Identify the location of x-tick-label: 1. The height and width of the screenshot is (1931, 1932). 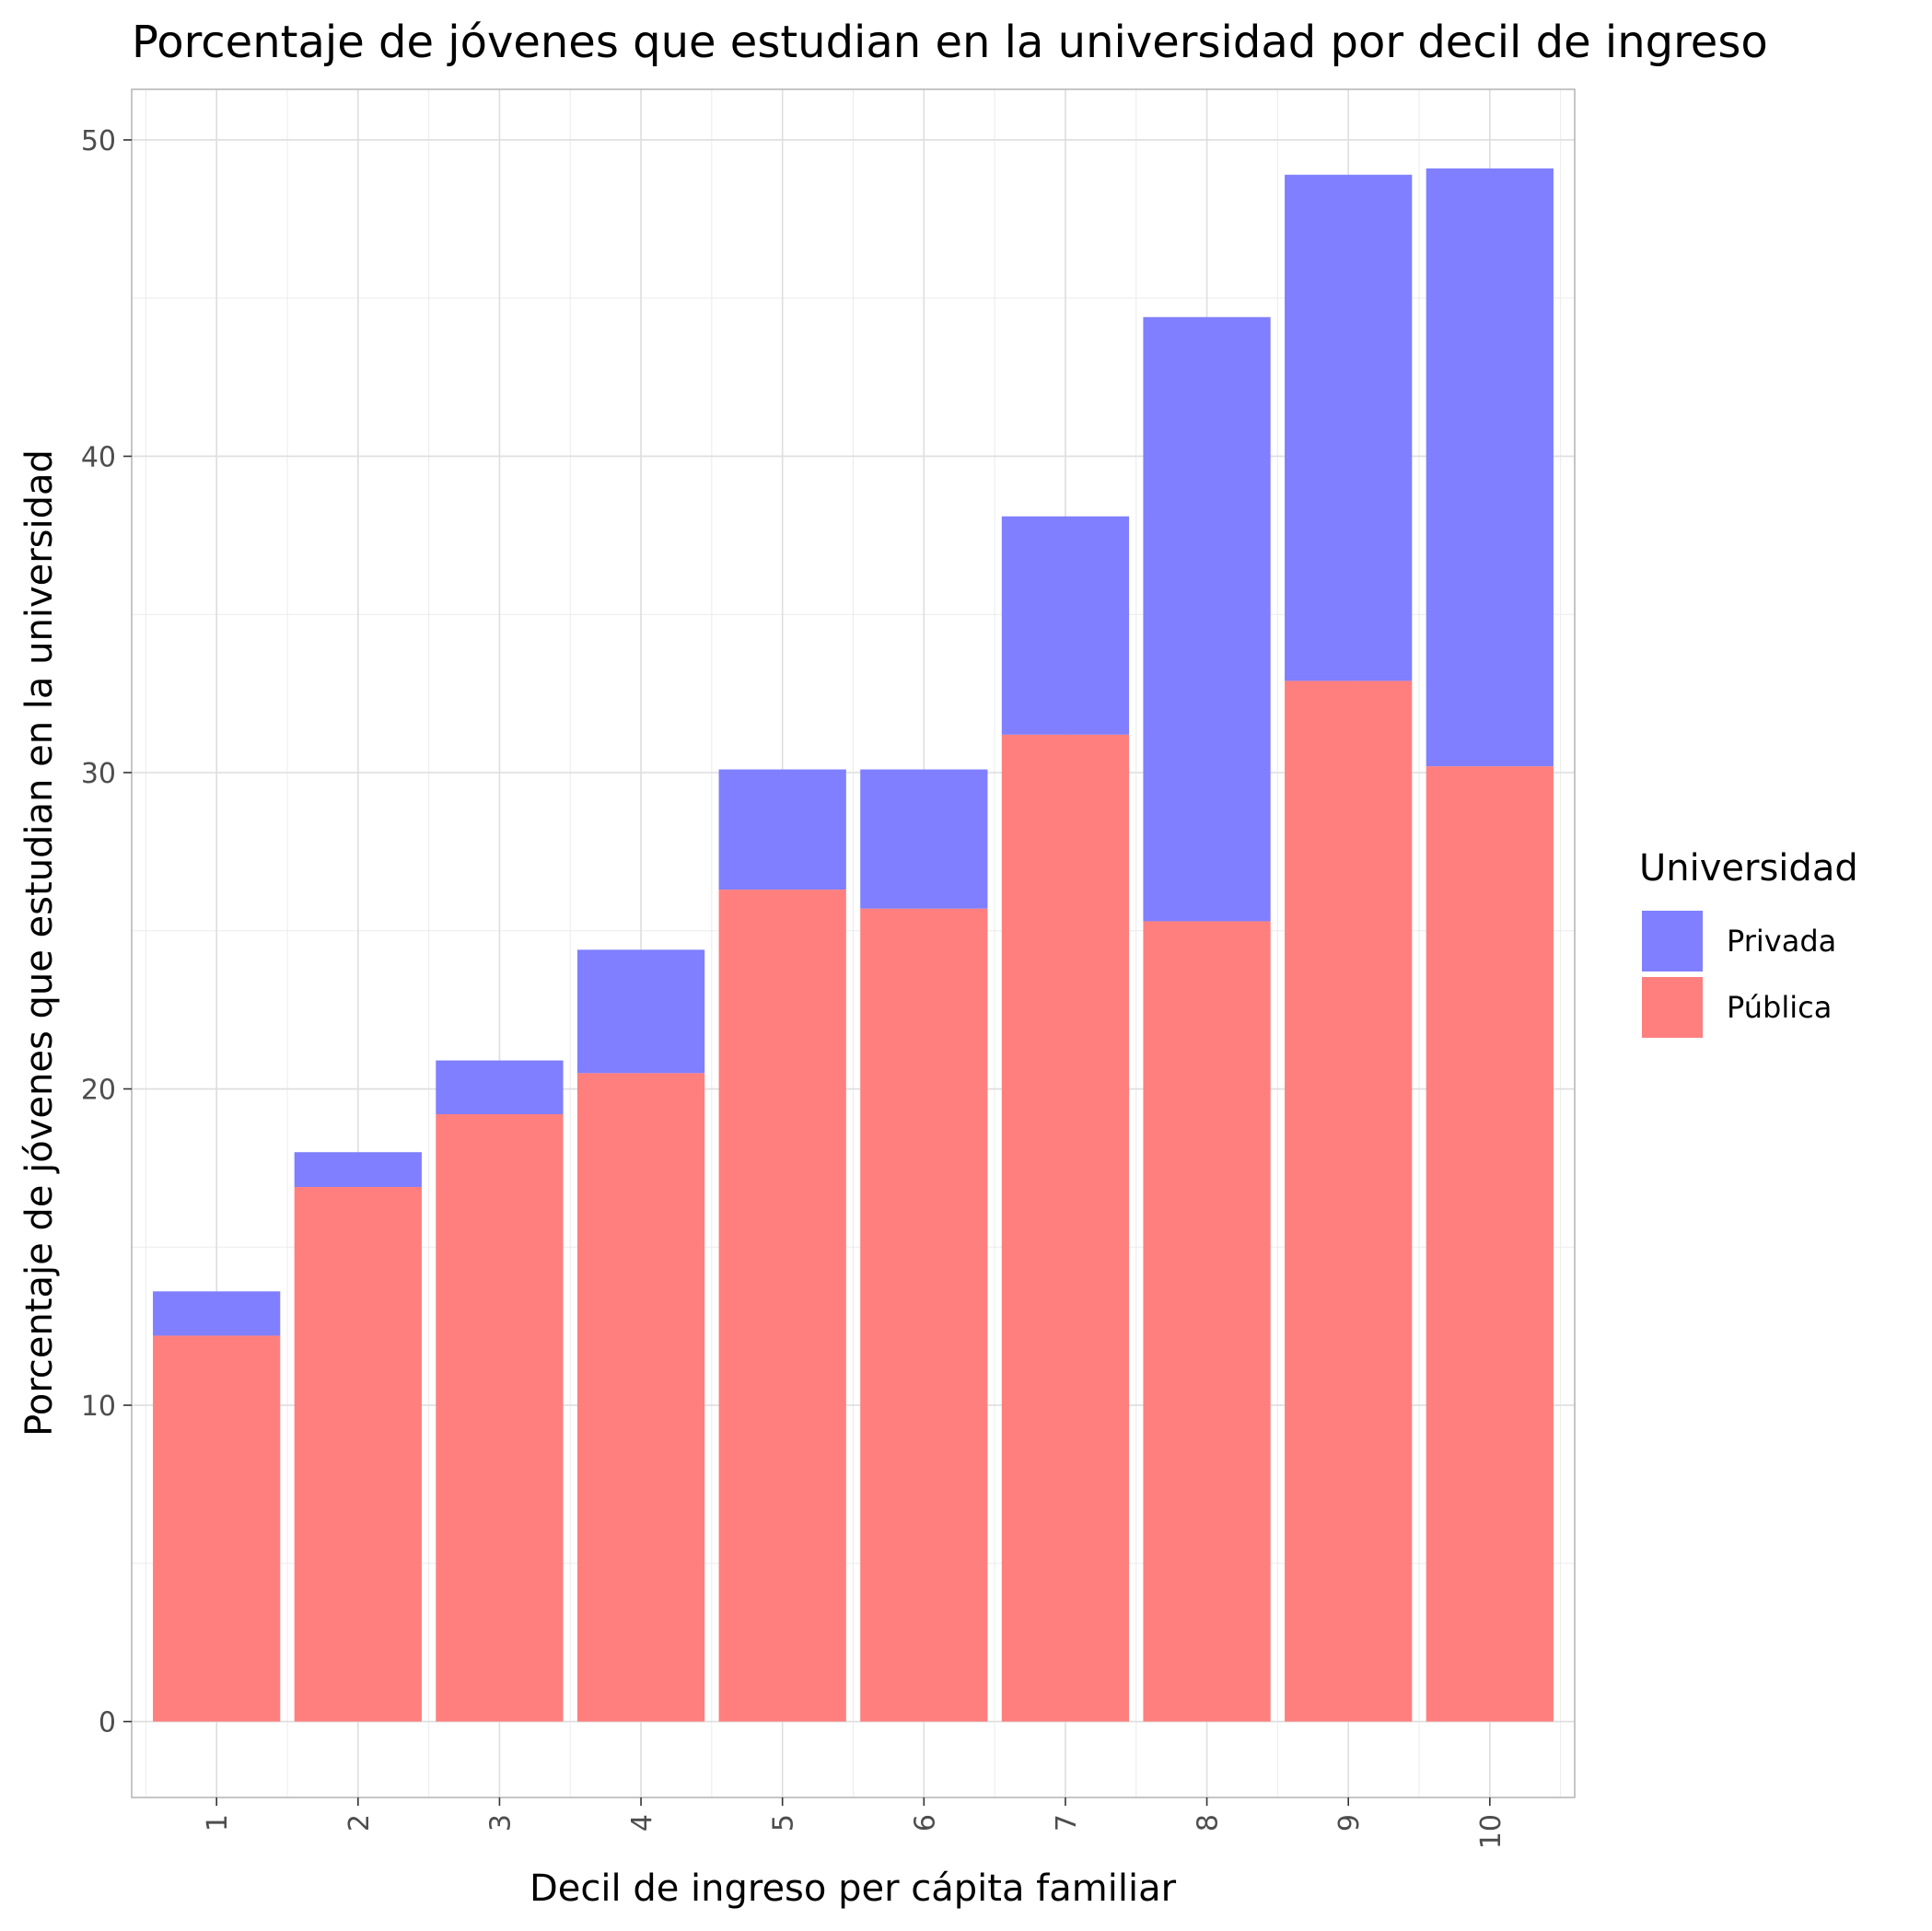
(218, 1823).